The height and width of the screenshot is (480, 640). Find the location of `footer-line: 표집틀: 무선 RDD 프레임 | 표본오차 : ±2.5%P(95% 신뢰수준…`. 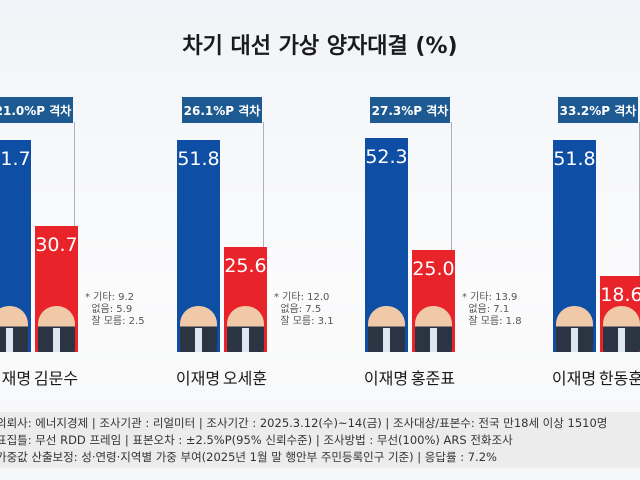

footer-line: 표집틀: 무선 RDD 프레임 | 표본오차 : ±2.5%P(95% 신뢰수준… is located at coordinates (256, 440).